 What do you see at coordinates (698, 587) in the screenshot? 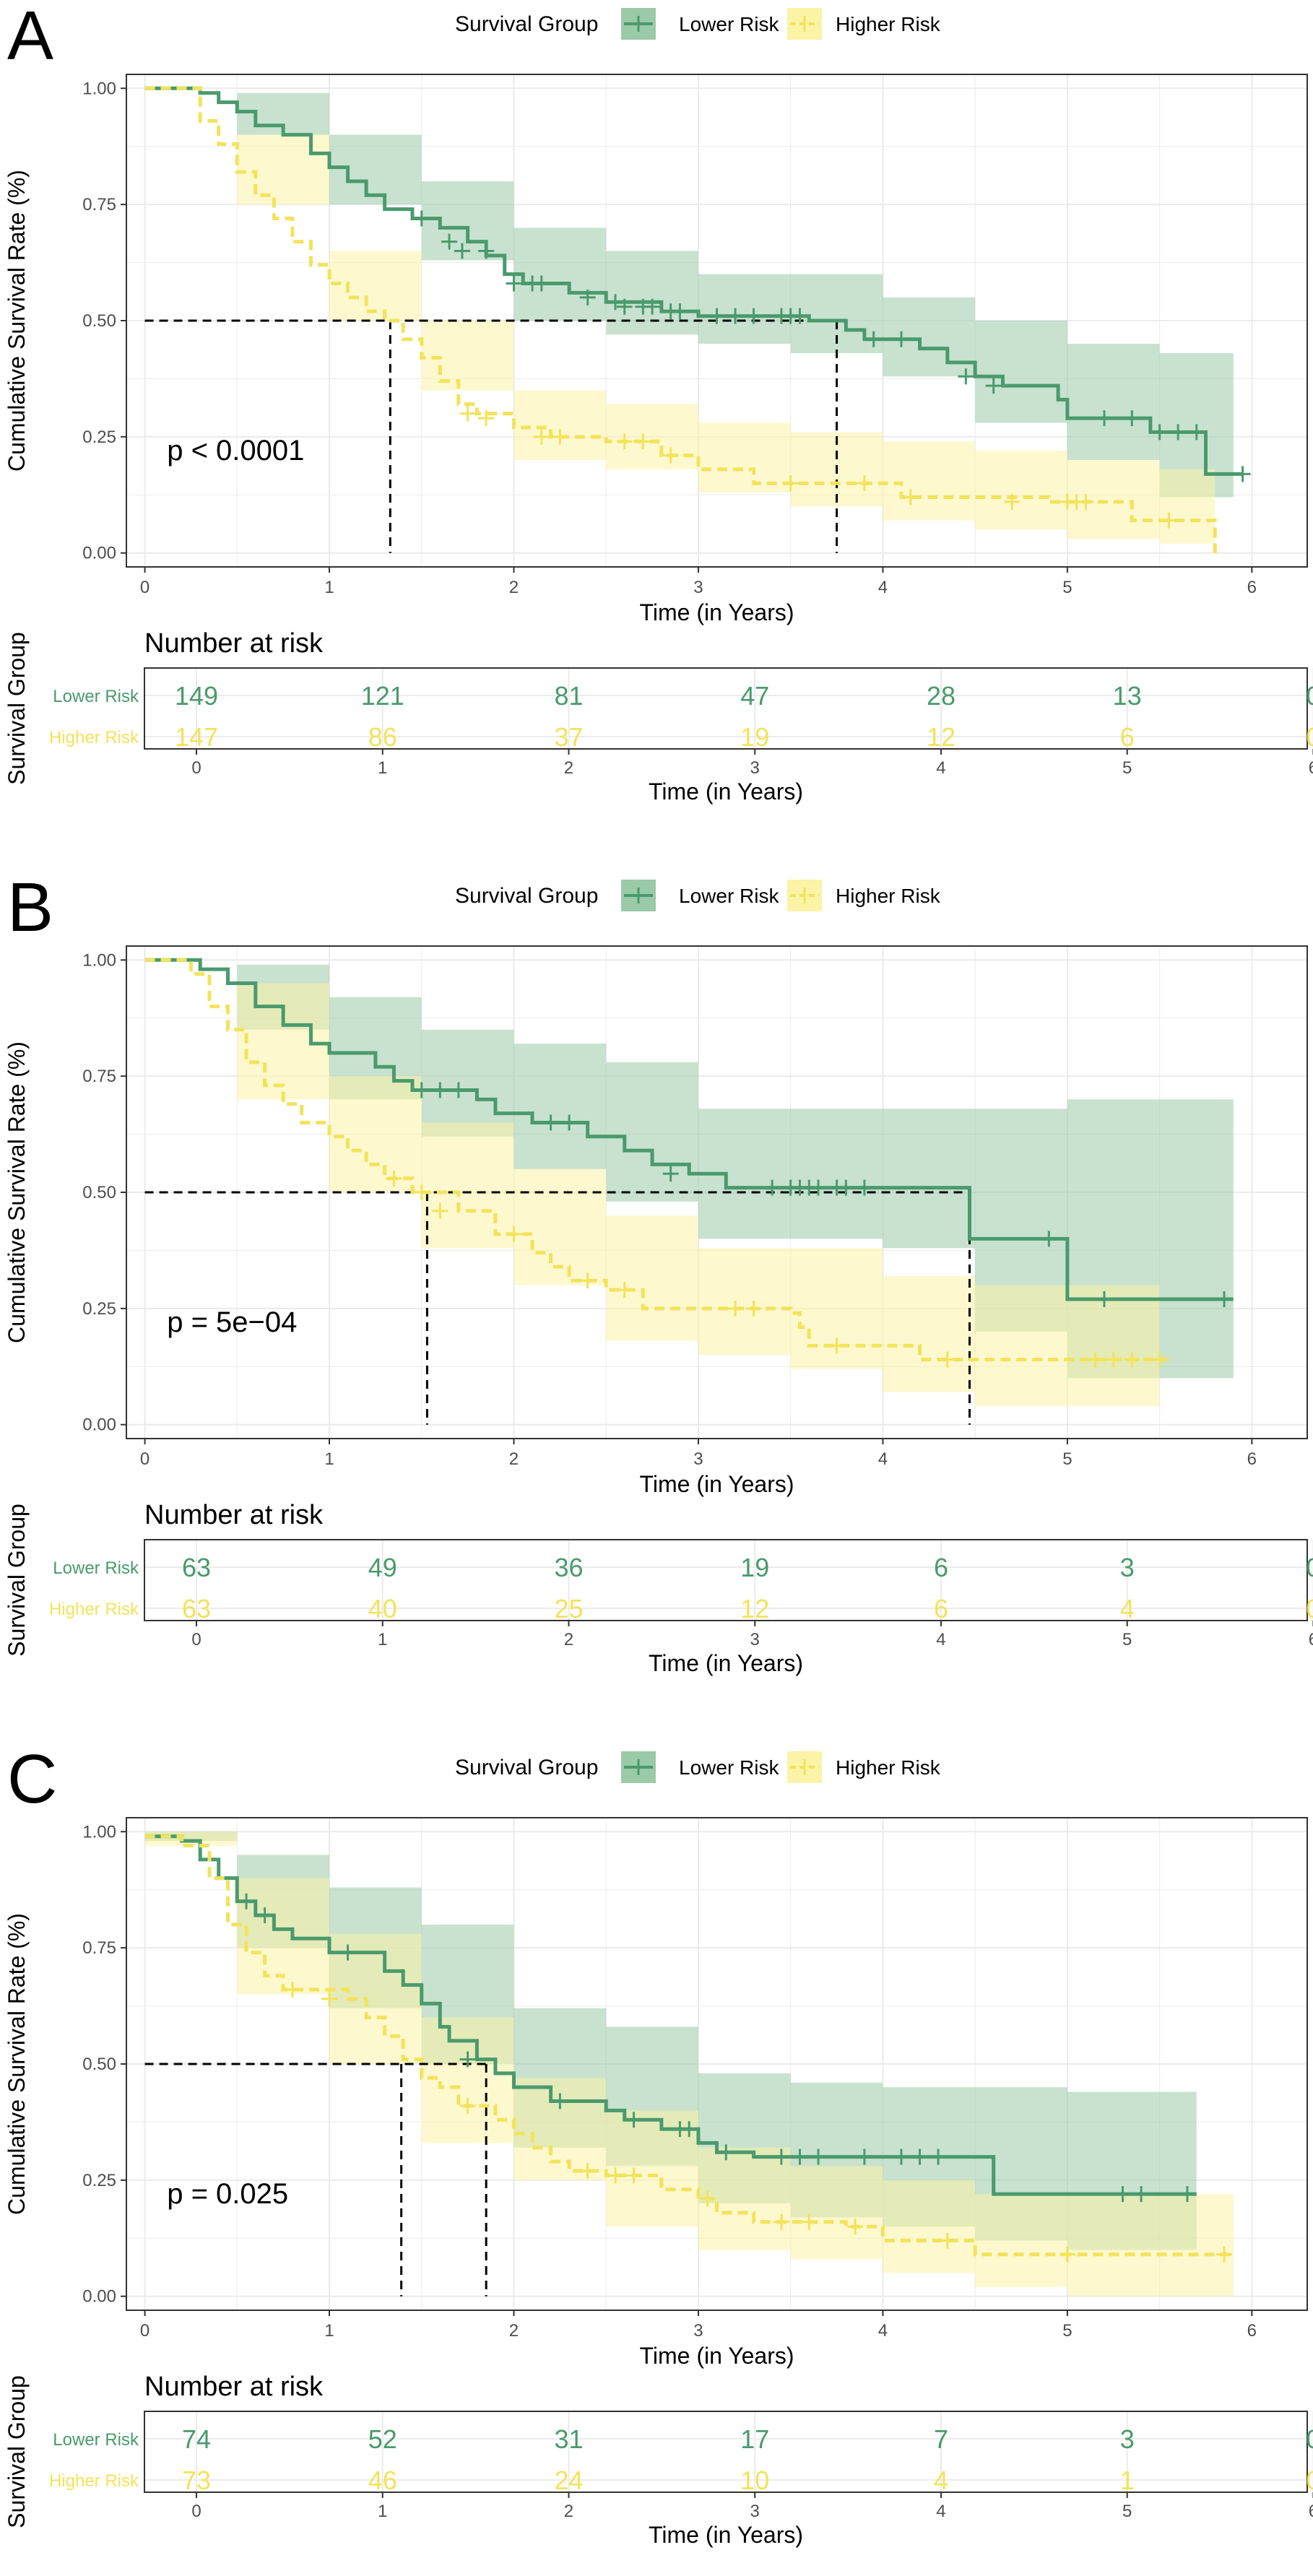
I see `x-tick-label: 3` at bounding box center [698, 587].